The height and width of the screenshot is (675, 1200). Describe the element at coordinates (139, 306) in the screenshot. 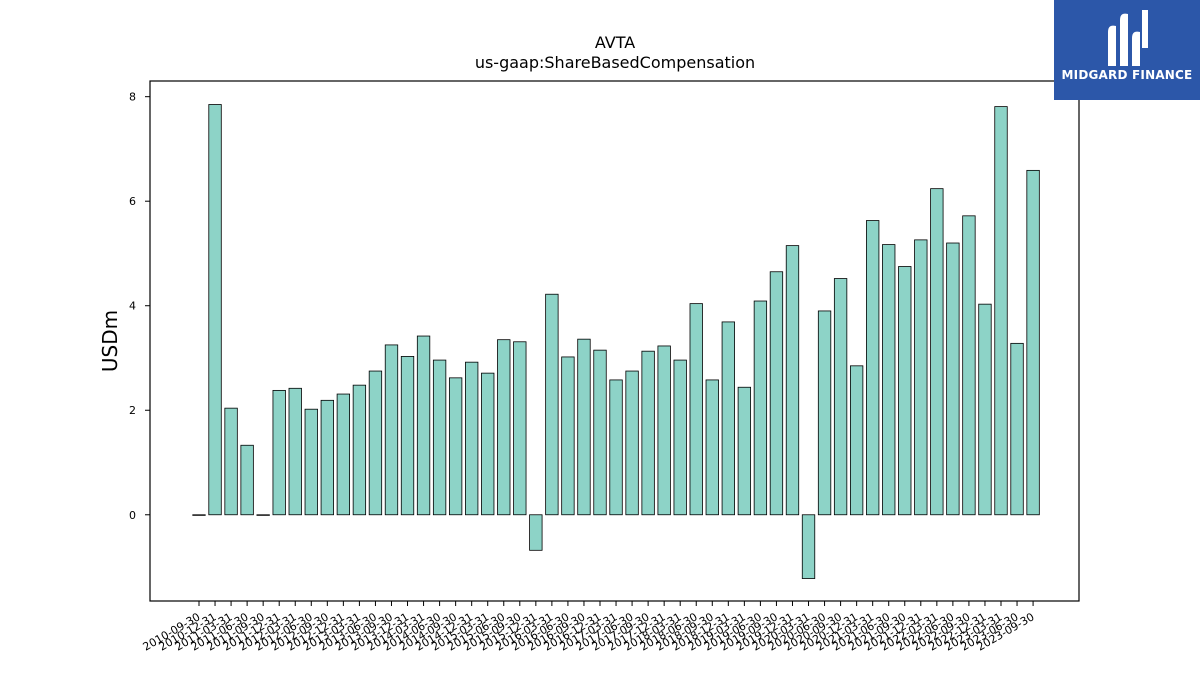

I see `y-axis: 0 2 4 6 8` at that location.